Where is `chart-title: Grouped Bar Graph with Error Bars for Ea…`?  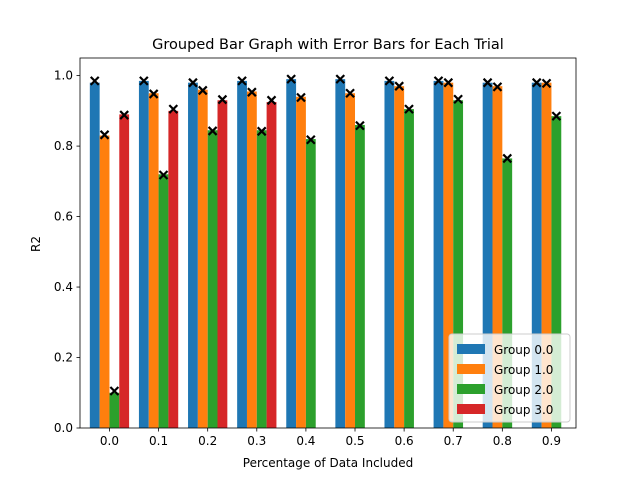 chart-title: Grouped Bar Graph with Error Bars for Ea… is located at coordinates (328, 45).